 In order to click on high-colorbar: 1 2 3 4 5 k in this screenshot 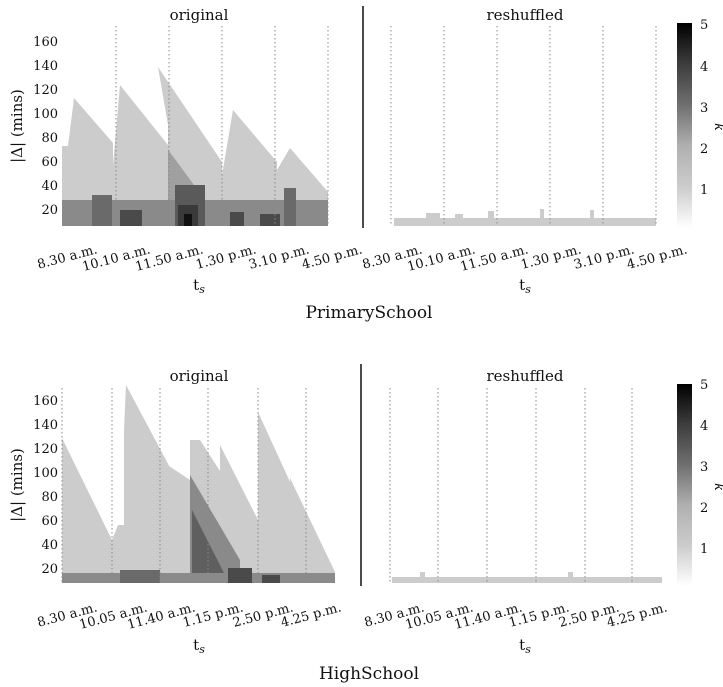, I will do `click(700, 482)`.